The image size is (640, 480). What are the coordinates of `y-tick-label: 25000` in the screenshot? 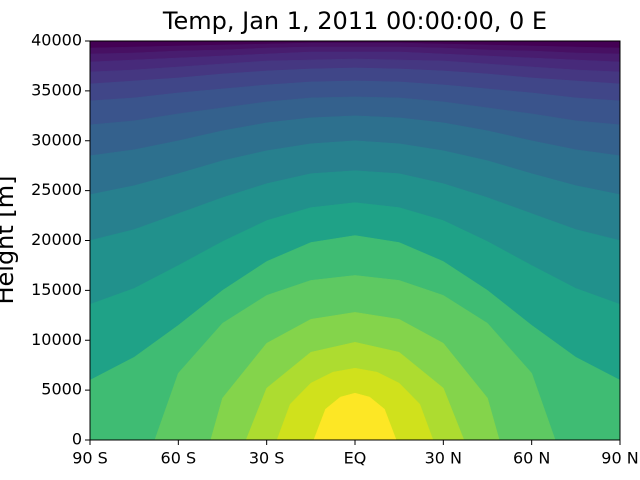 It's located at (56, 189).